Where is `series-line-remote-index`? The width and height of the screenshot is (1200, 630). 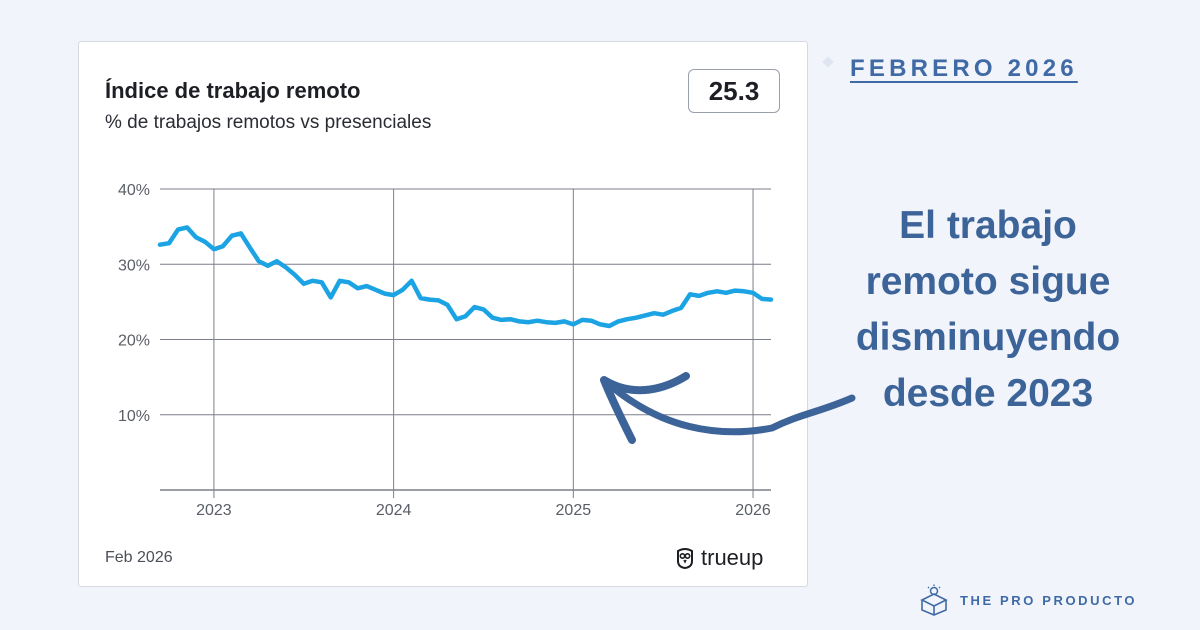 series-line-remote-index is located at coordinates (465, 277).